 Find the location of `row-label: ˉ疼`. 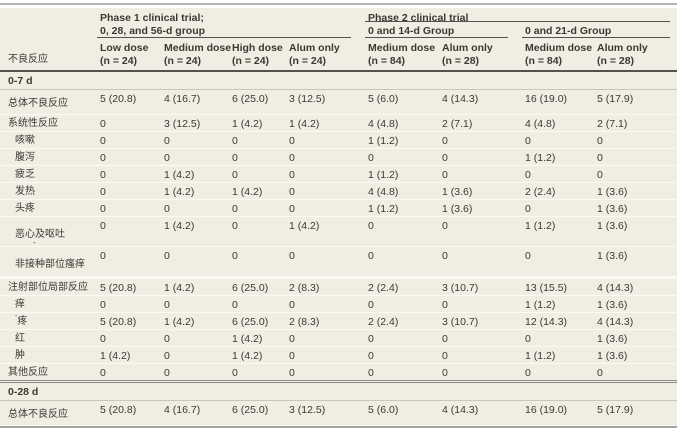

row-label: ˉ疼 is located at coordinates (48, 321).